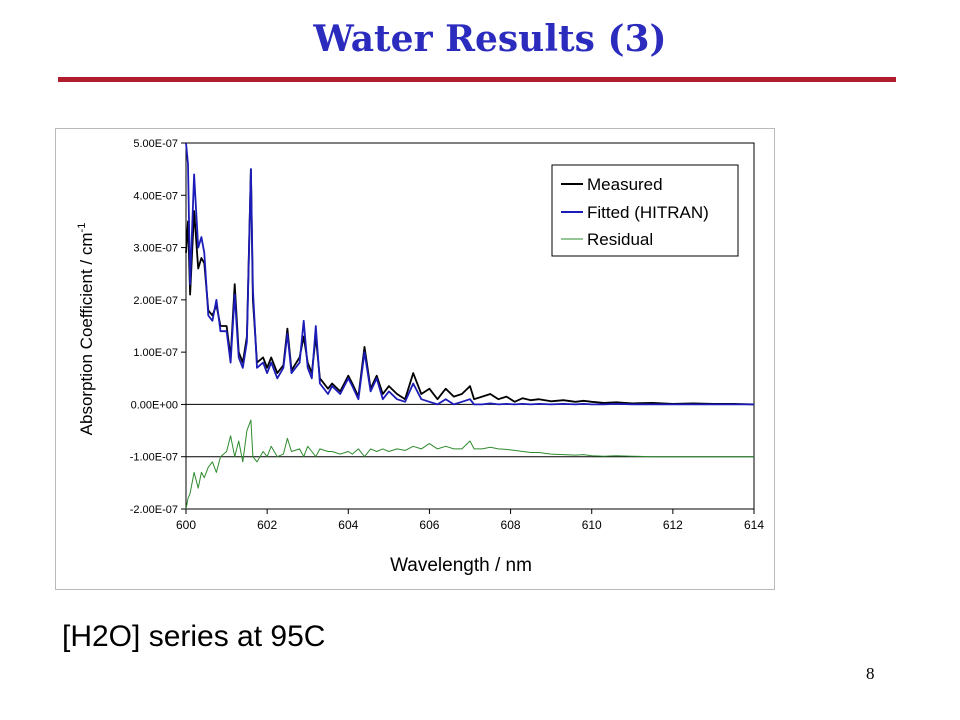  I want to click on y-tick-label: 2.00E-07, so click(155, 301).